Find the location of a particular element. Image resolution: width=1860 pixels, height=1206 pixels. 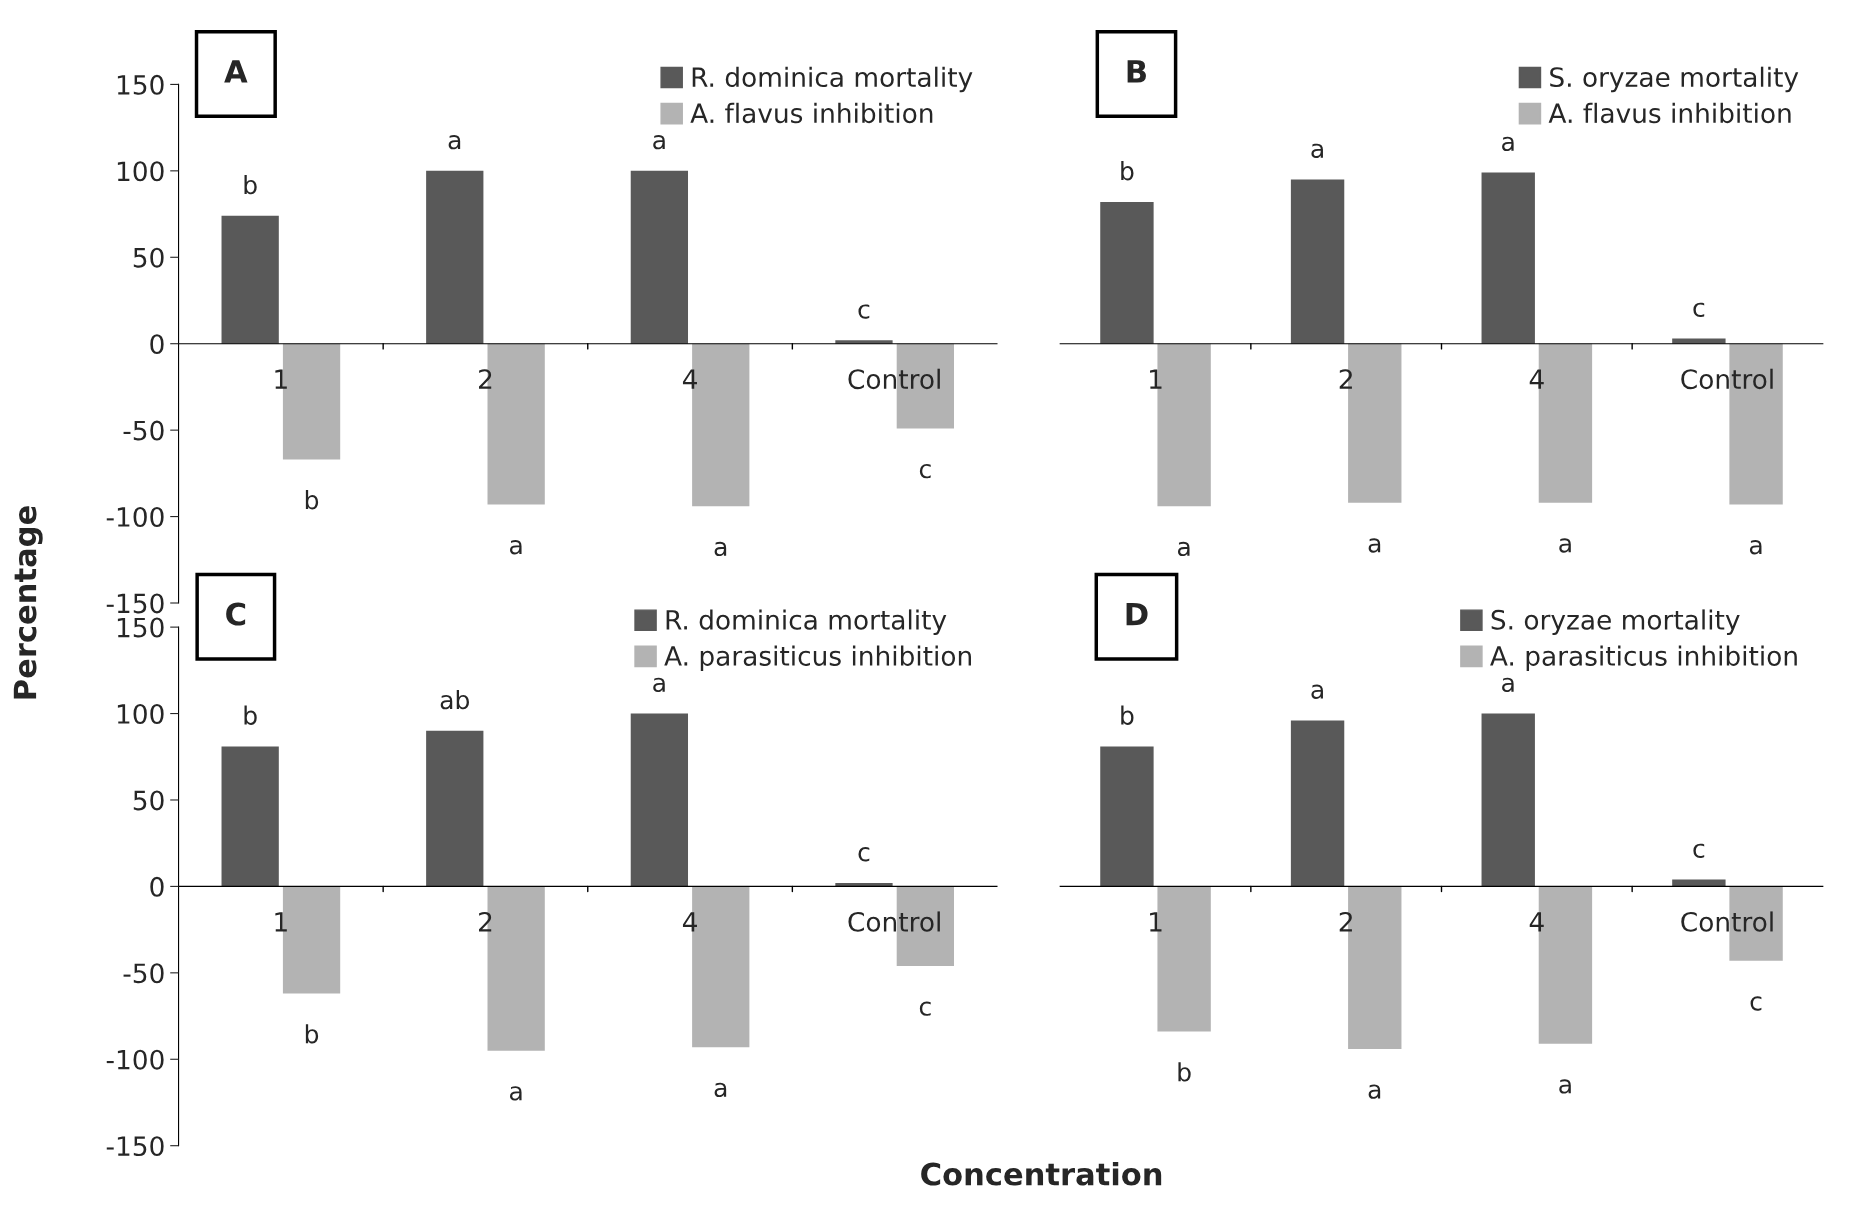

chart-title: C is located at coordinates (236, 614).